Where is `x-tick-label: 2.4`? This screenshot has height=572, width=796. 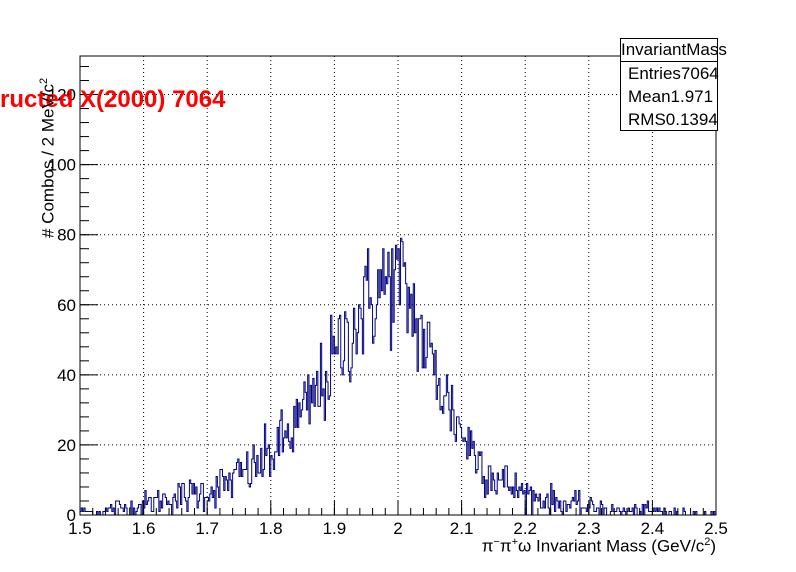
x-tick-label: 2.4 is located at coordinates (653, 528).